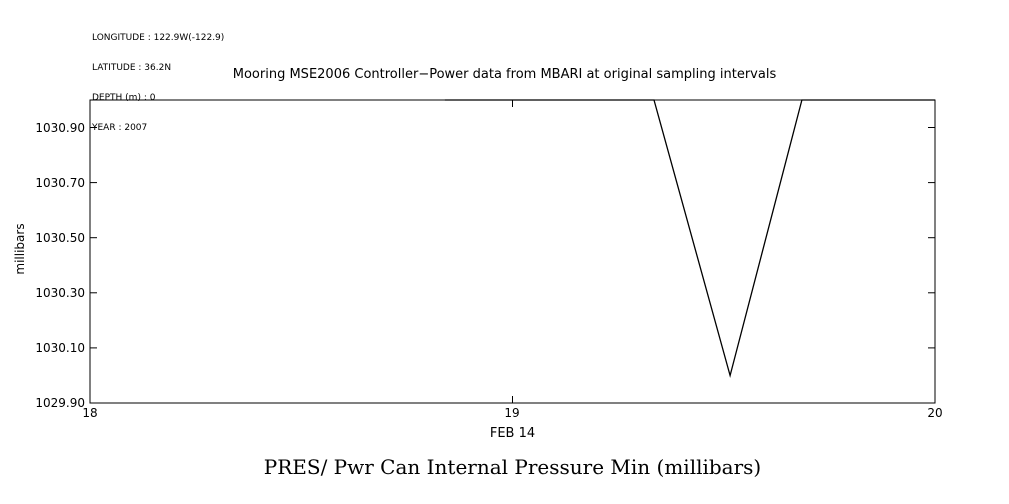  I want to click on y-axis-label: millibars, so click(20, 249).